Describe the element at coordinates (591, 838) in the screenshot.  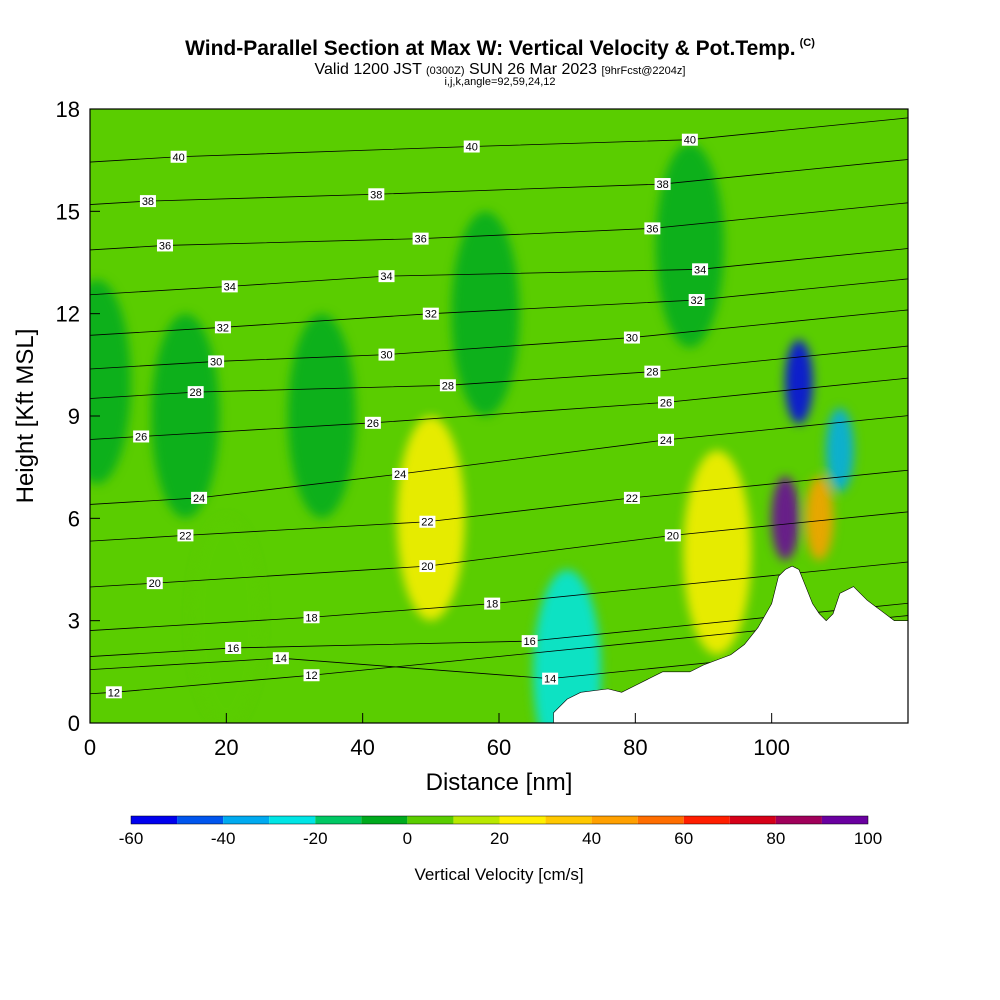
I see `colorbar-tick-label: 40` at that location.